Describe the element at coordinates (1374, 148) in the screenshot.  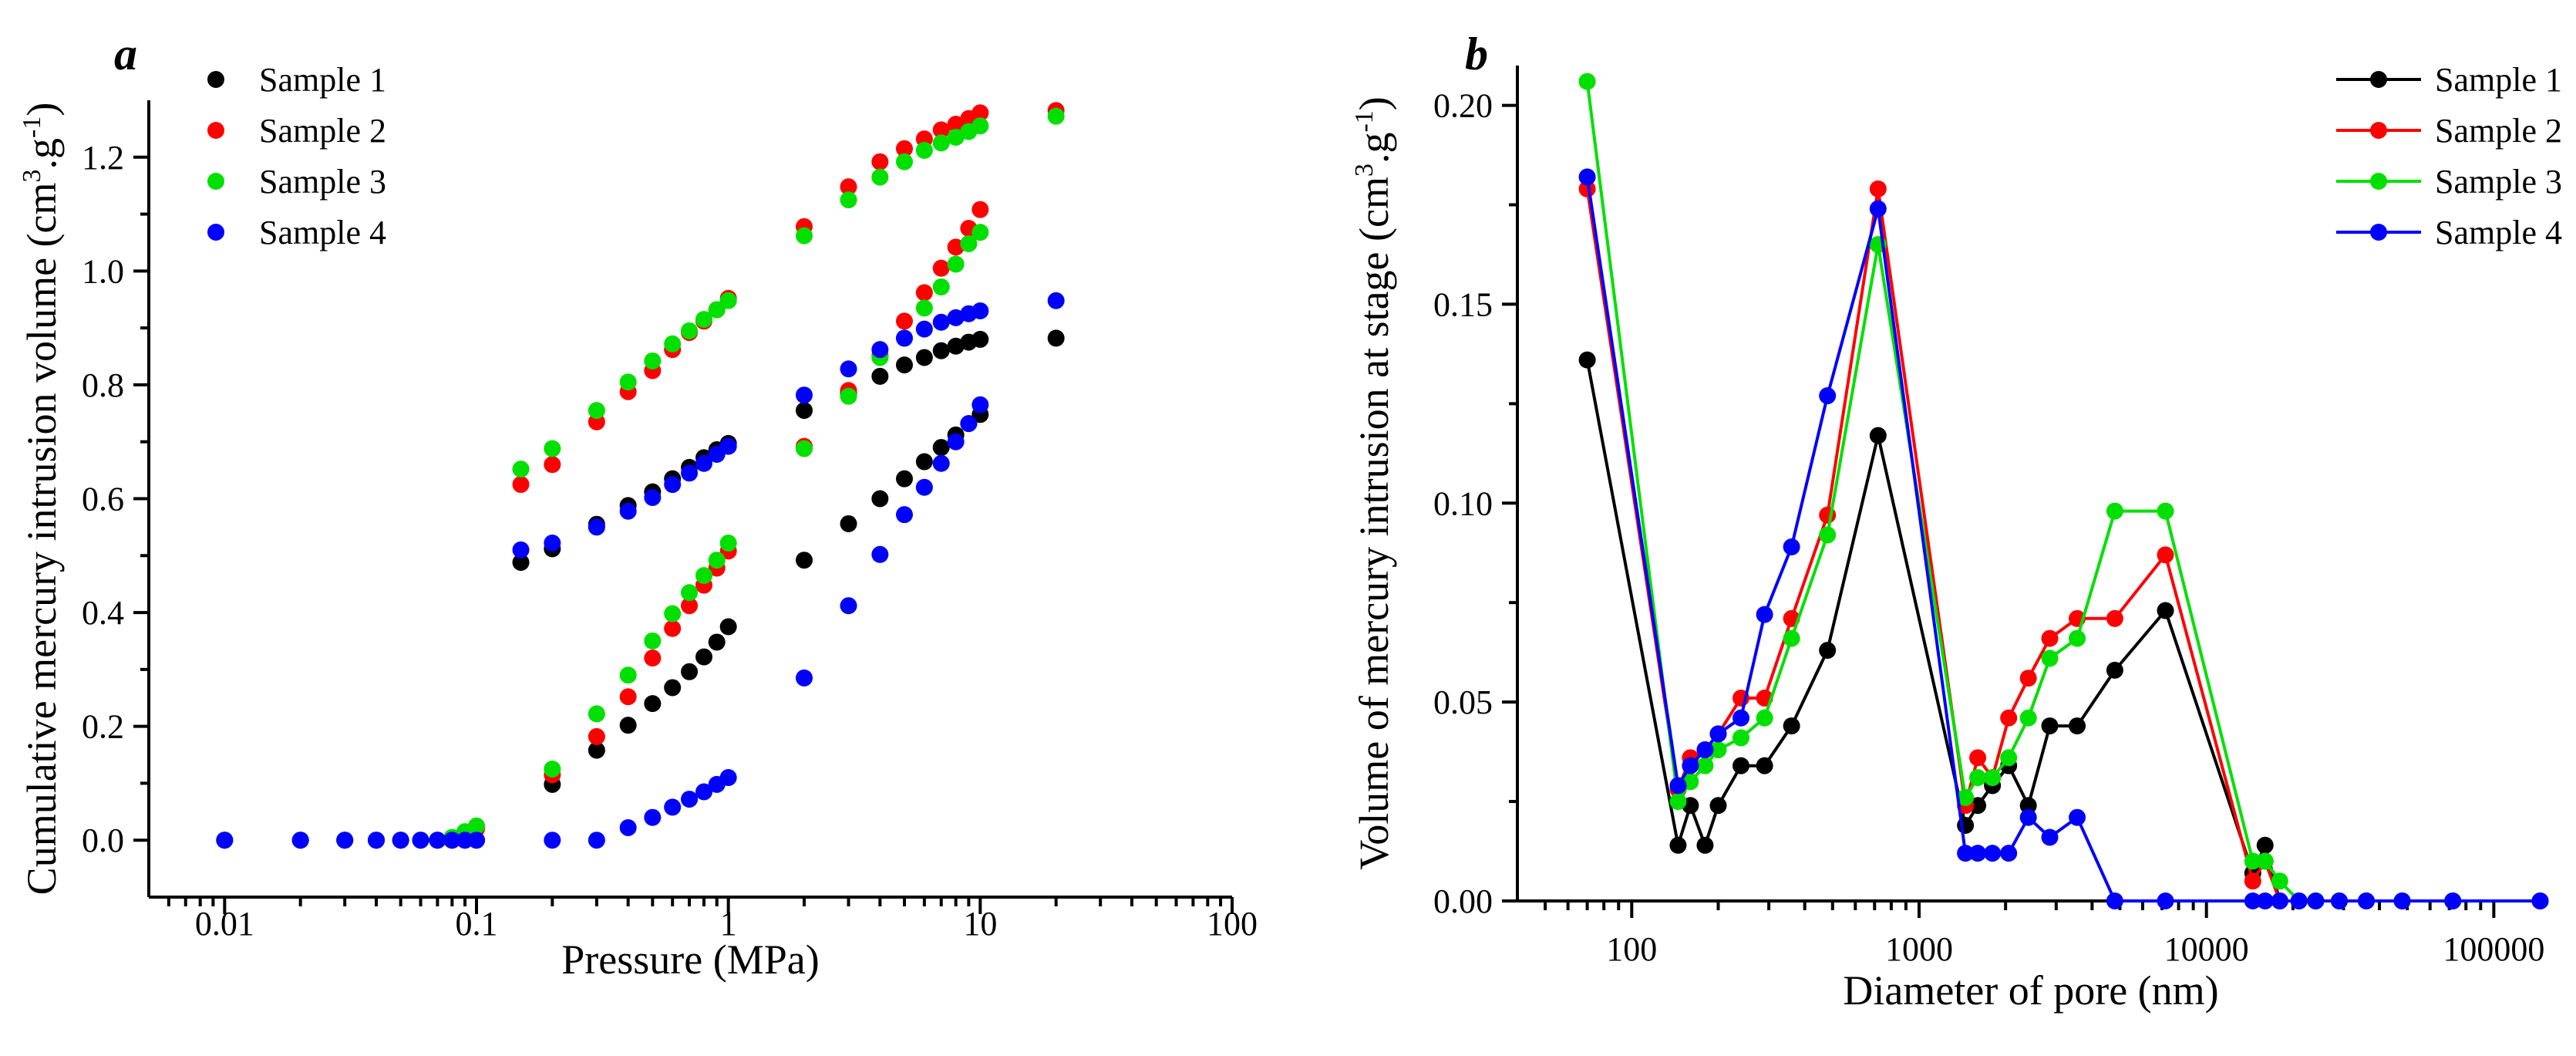
I see `y-axis-title-mid: .g` at that location.